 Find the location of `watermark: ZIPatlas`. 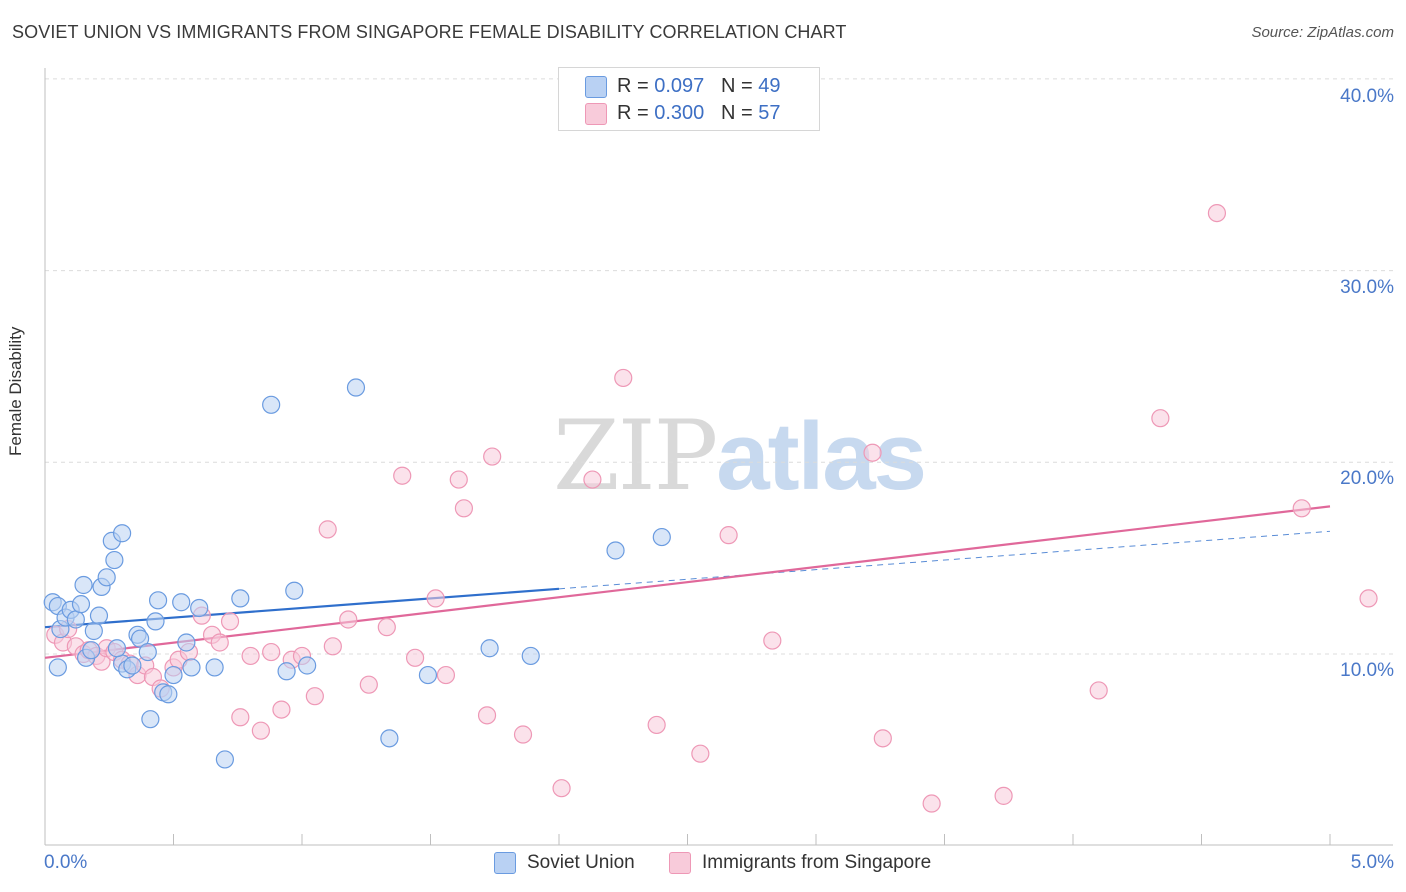

watermark: ZIPatlas is located at coordinates (740, 456).